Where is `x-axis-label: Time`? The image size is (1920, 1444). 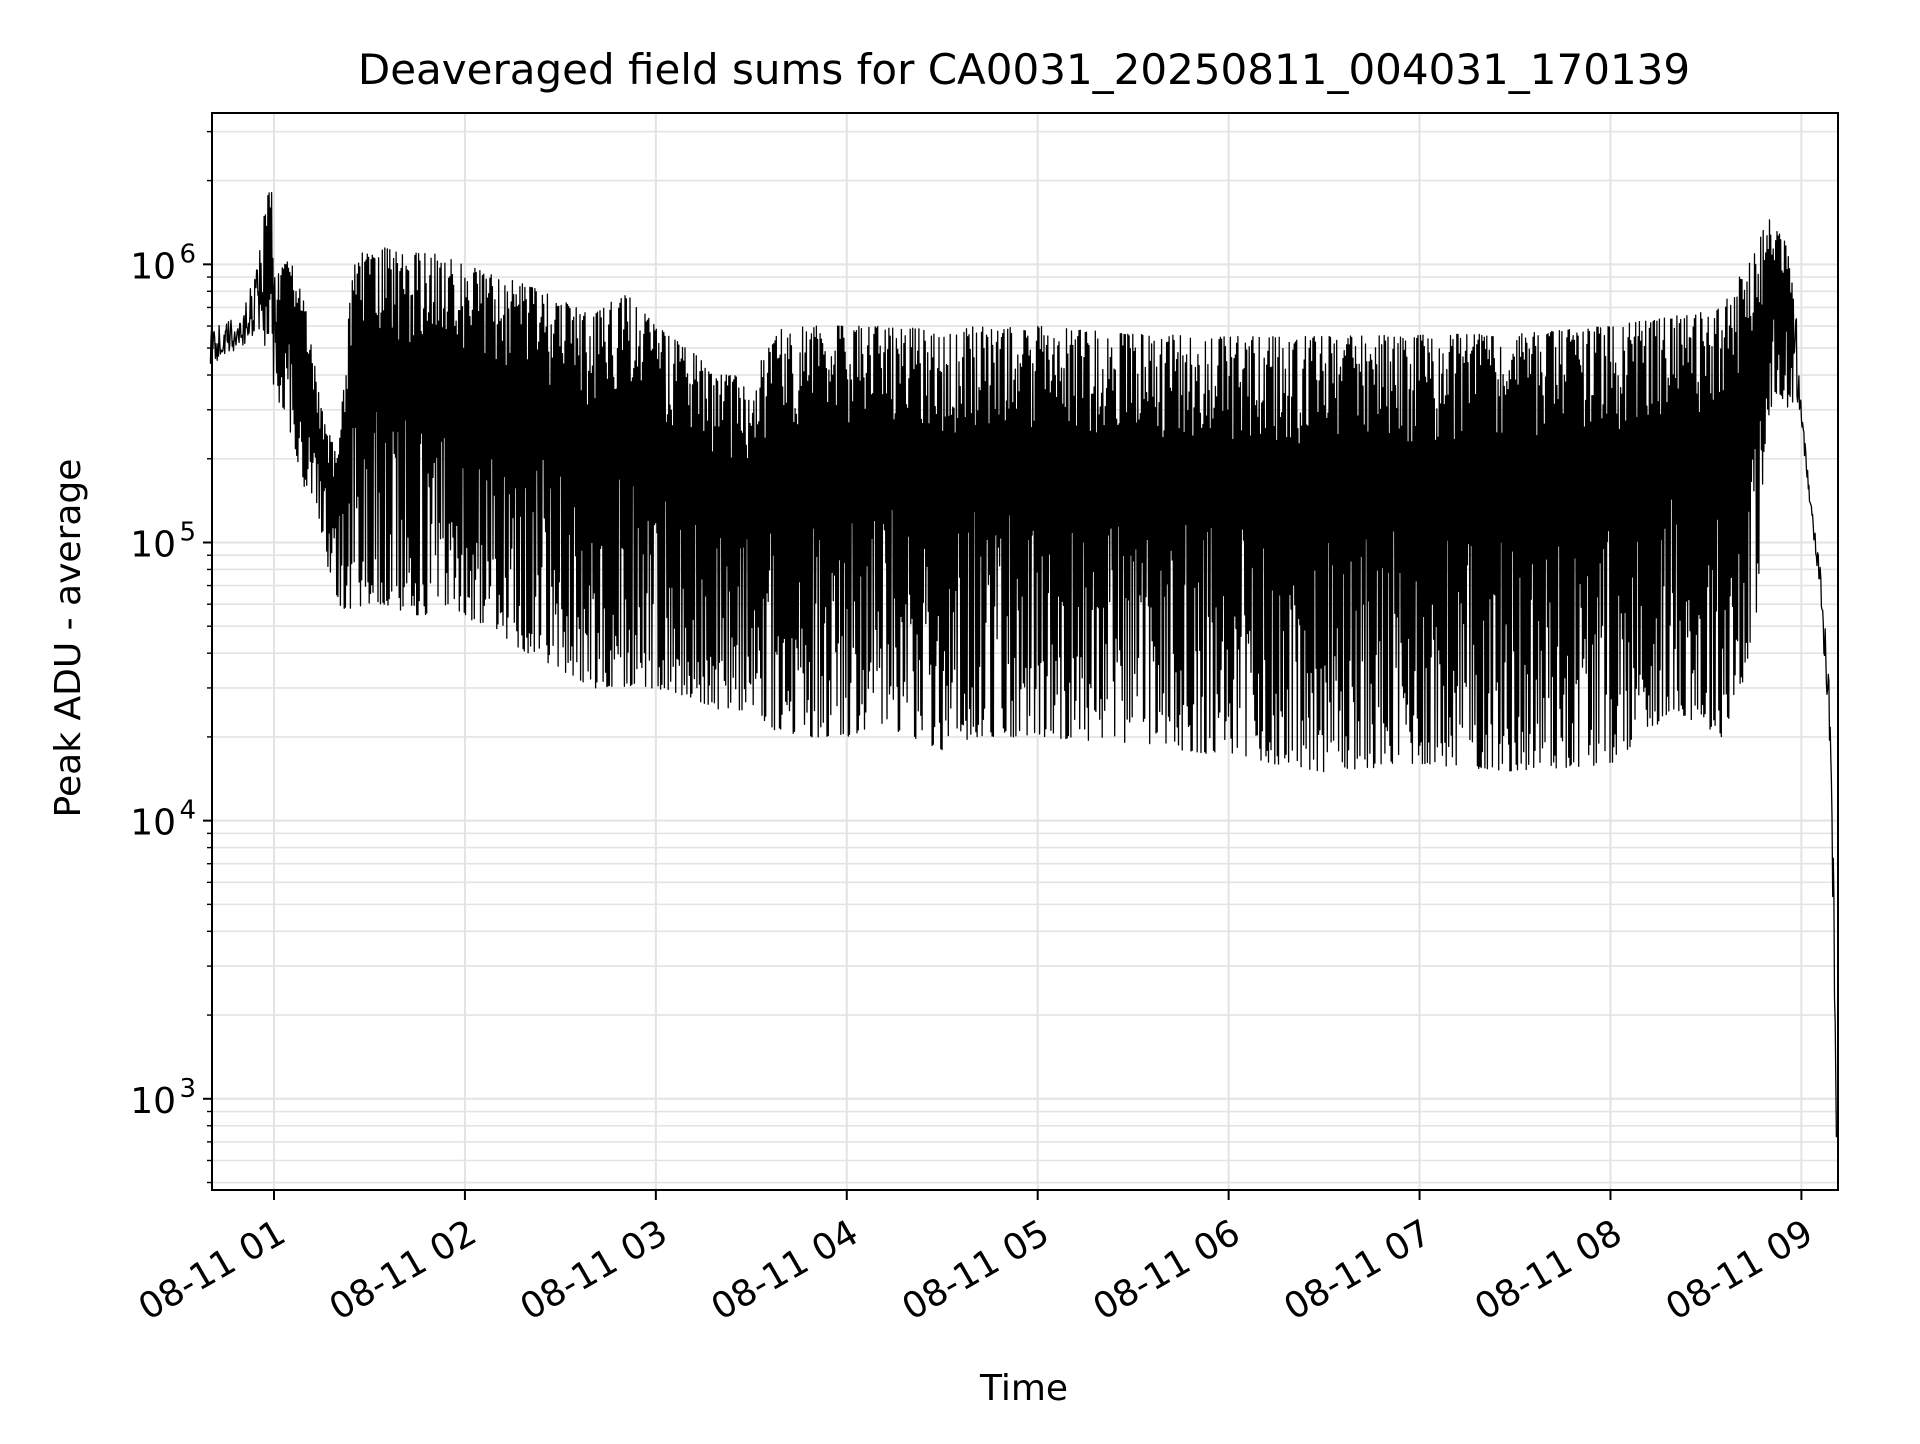 x-axis-label: Time is located at coordinates (1023, 1388).